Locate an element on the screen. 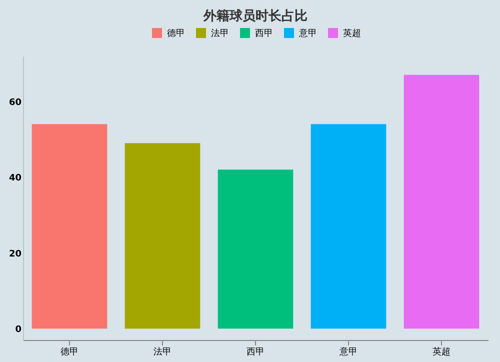 The height and width of the screenshot is (362, 500). x-tick-label: 德甲 is located at coordinates (69, 352).